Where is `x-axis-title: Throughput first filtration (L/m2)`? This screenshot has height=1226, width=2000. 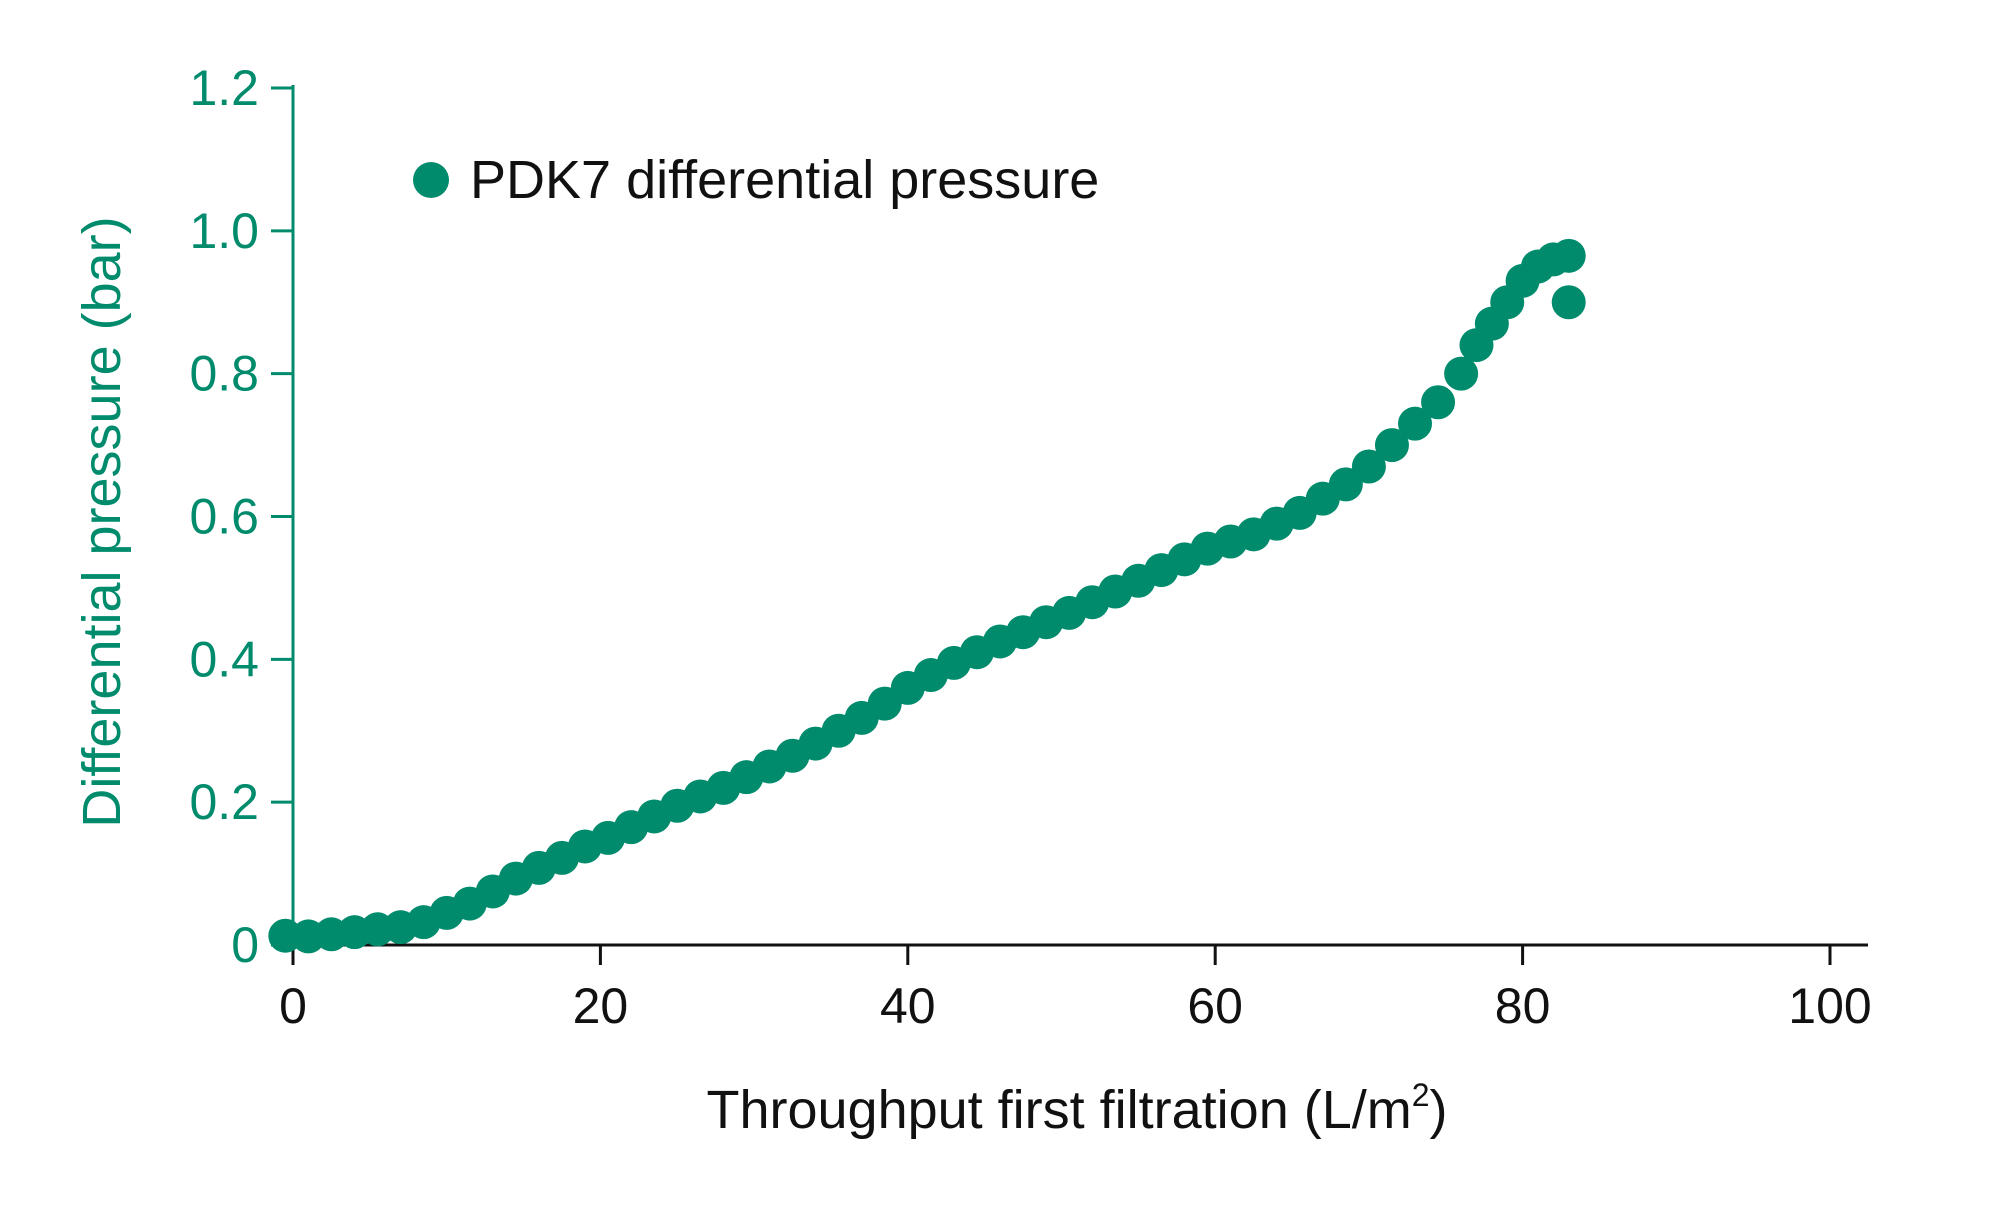
x-axis-title: Throughput first filtration (L/m2) is located at coordinates (1076, 1108).